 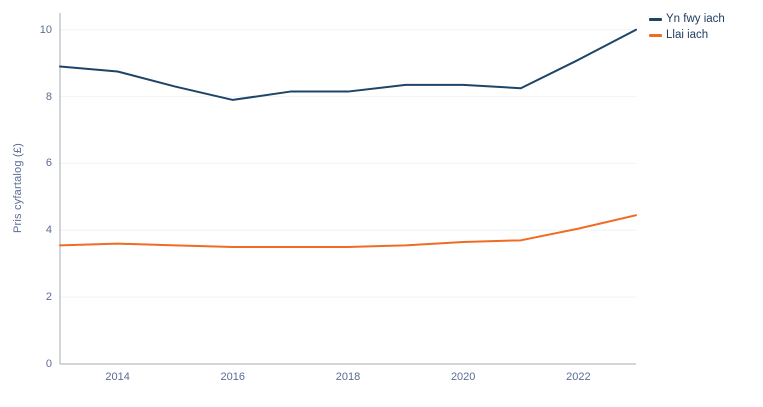 What do you see at coordinates (578, 377) in the screenshot?
I see `x-tick-label: 2022` at bounding box center [578, 377].